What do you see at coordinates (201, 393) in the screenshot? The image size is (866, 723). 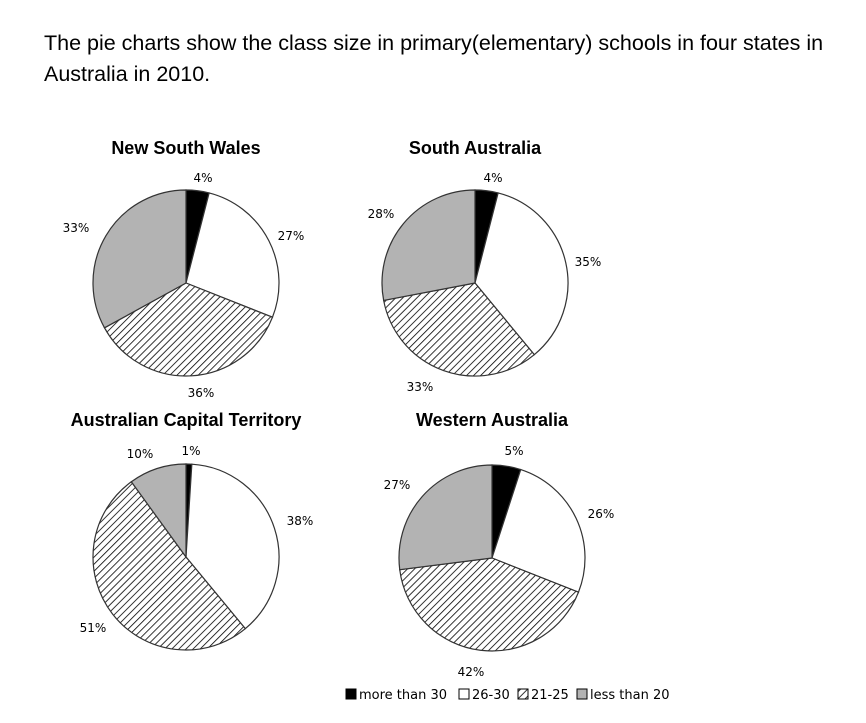 I see `slice-label-21-25: 36%` at bounding box center [201, 393].